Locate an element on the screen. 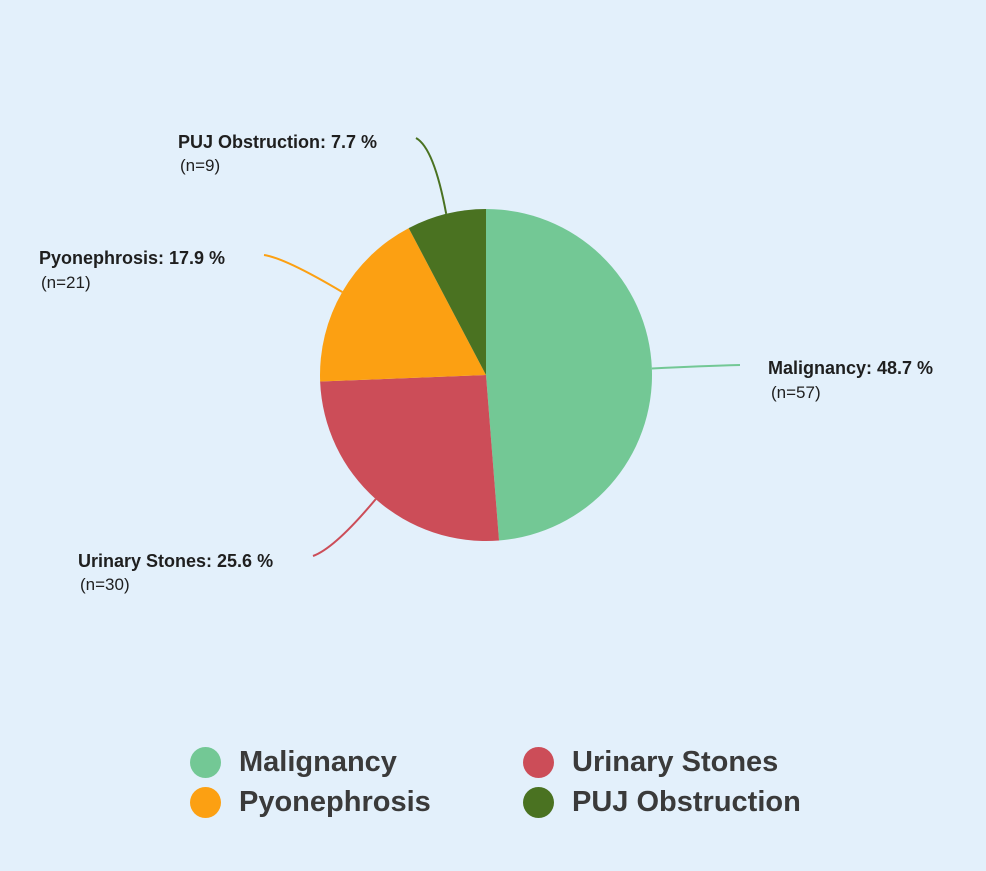  legend-item-pyonephrosis: Pyonephrosis is located at coordinates (356, 802).